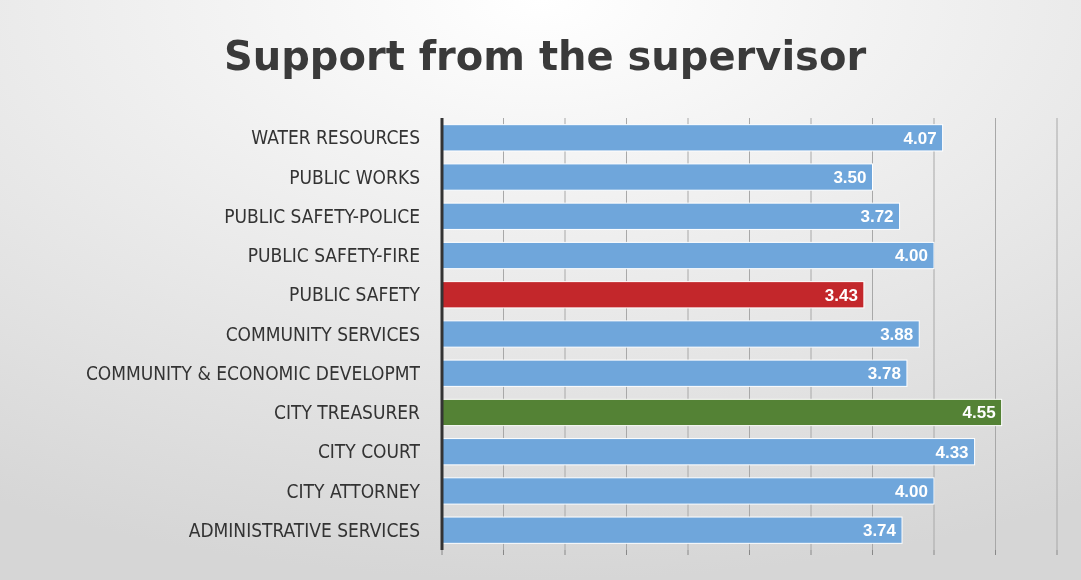  What do you see at coordinates (355, 294) in the screenshot?
I see `y-tick-label: PUBLIC SAFETY` at bounding box center [355, 294].